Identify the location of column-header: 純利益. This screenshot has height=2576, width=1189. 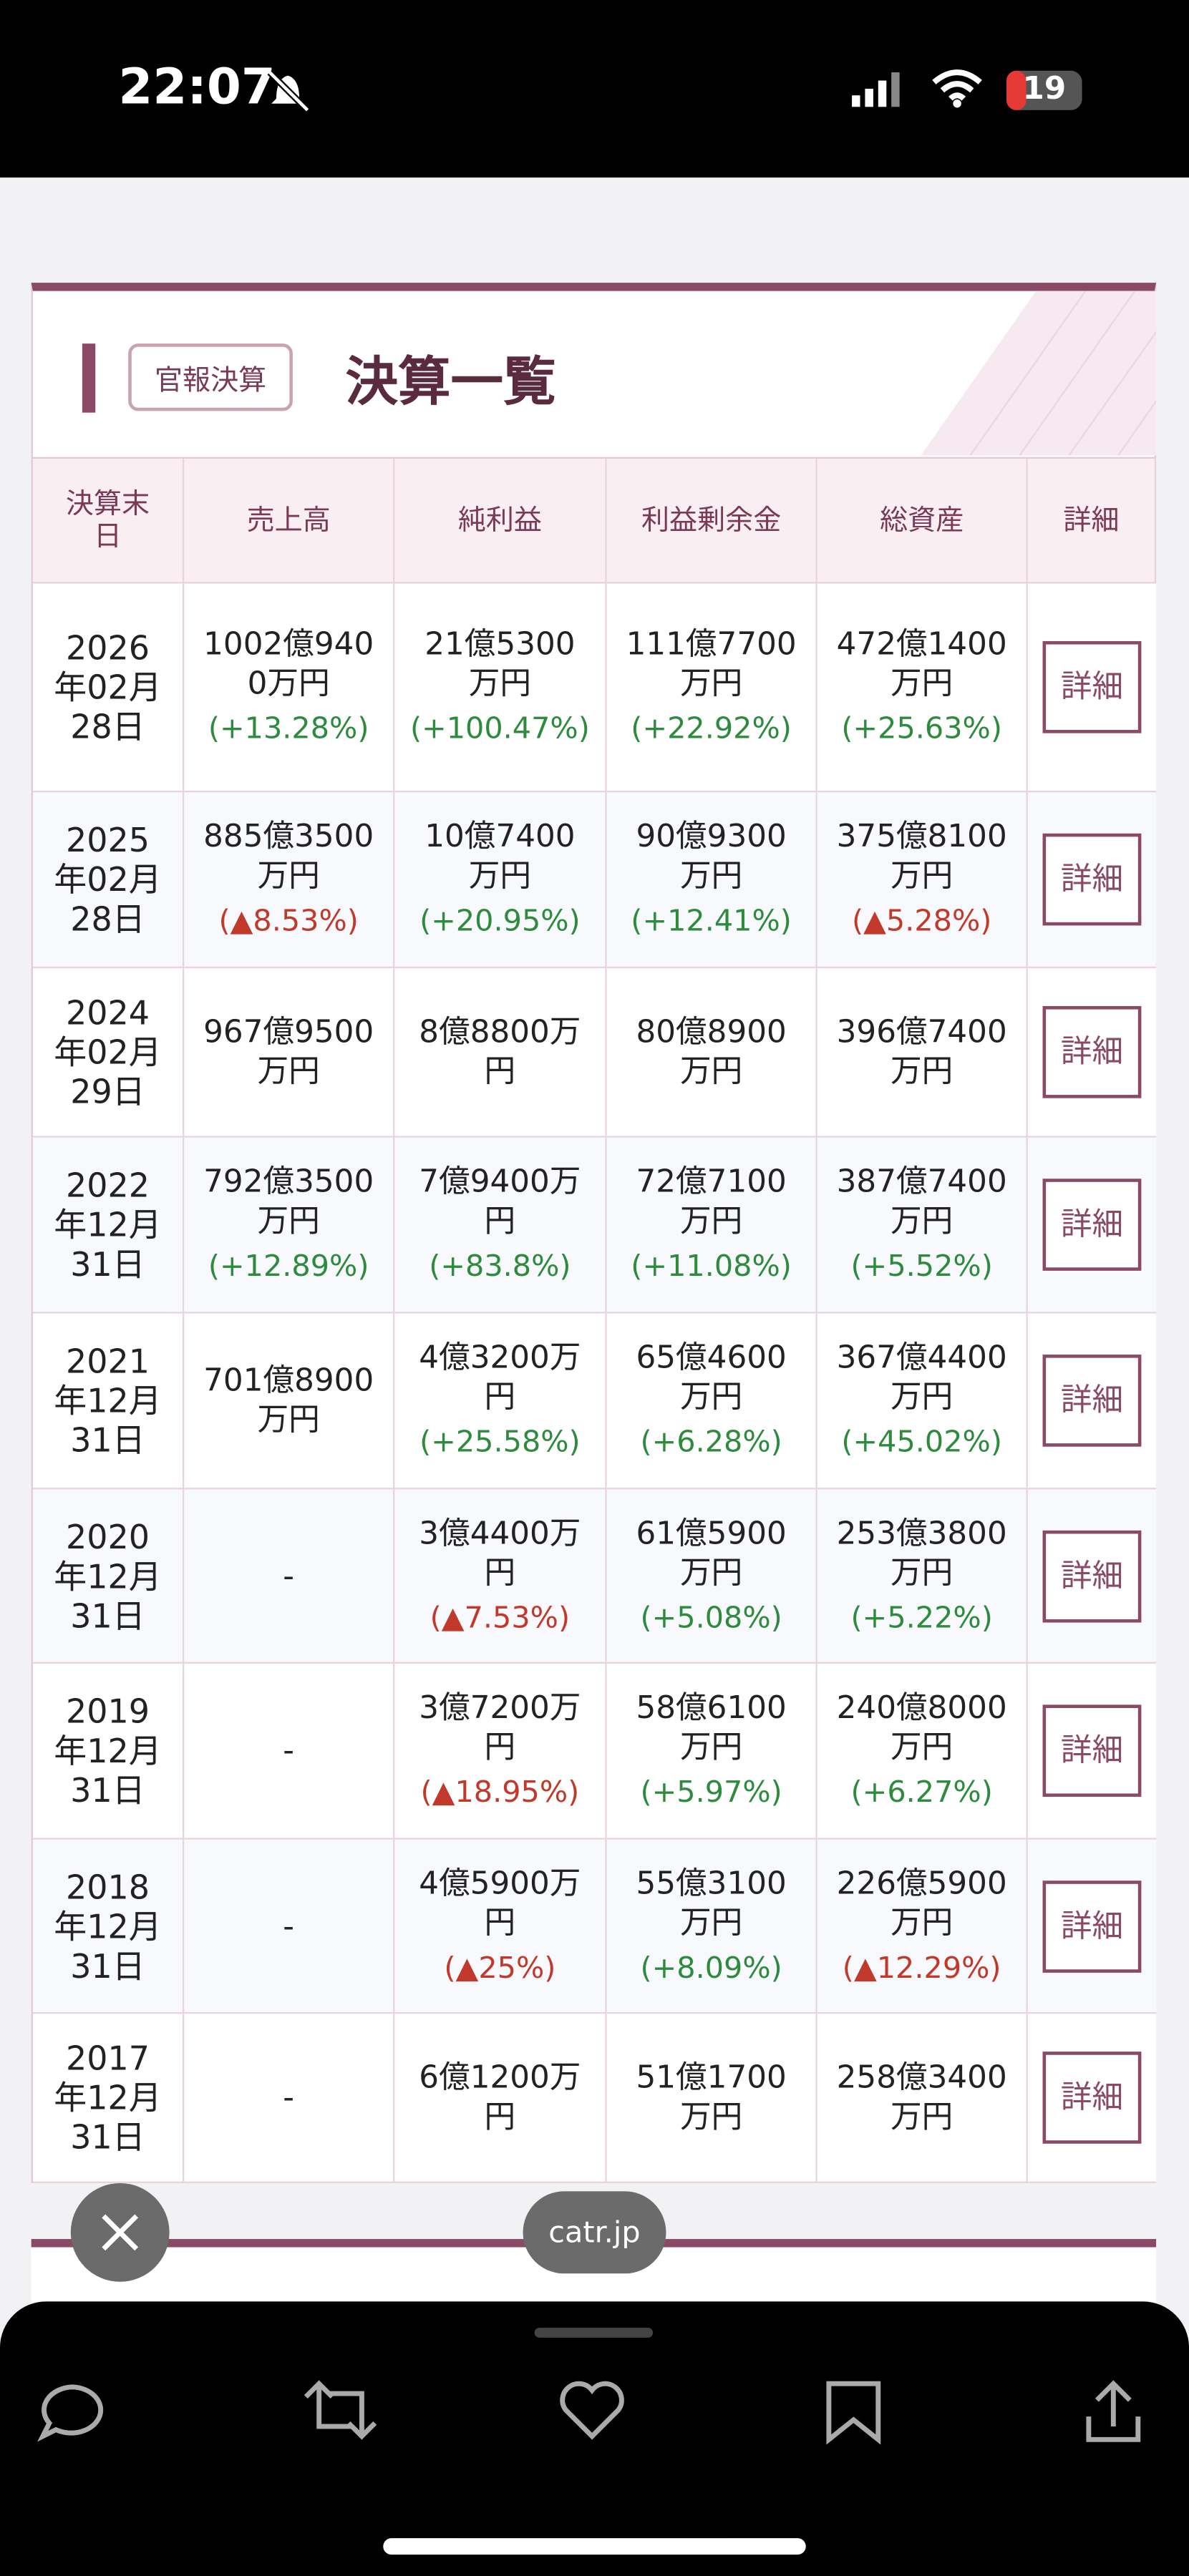
(500, 521).